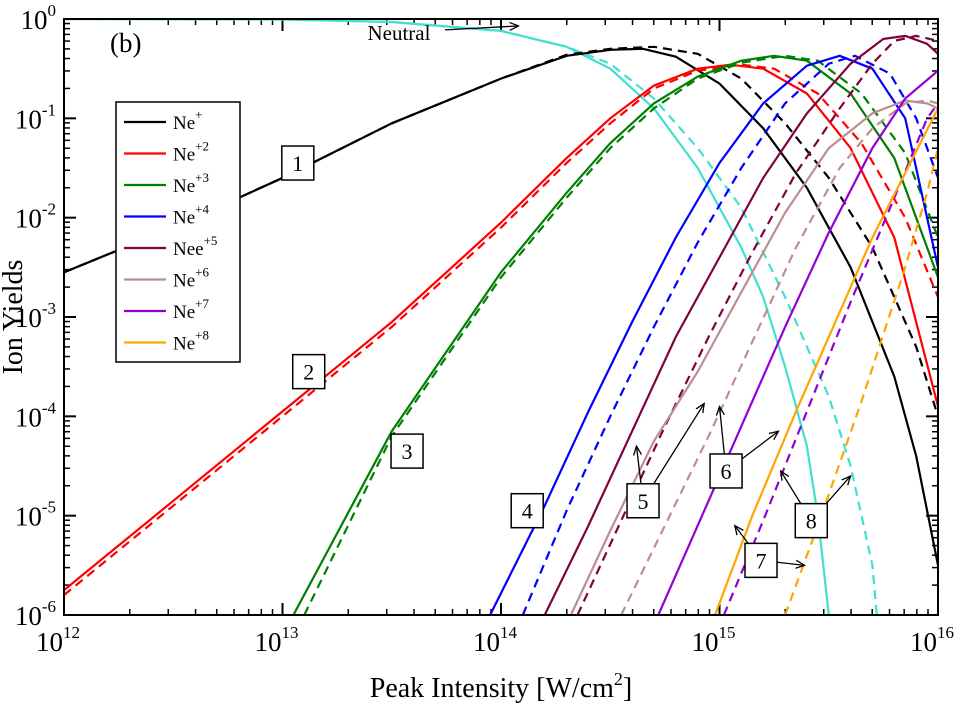 Image resolution: width=966 pixels, height=709 pixels. What do you see at coordinates (492, 688) in the screenshot?
I see `x-axis-title-main: Peak Intensity [W/cm` at bounding box center [492, 688].